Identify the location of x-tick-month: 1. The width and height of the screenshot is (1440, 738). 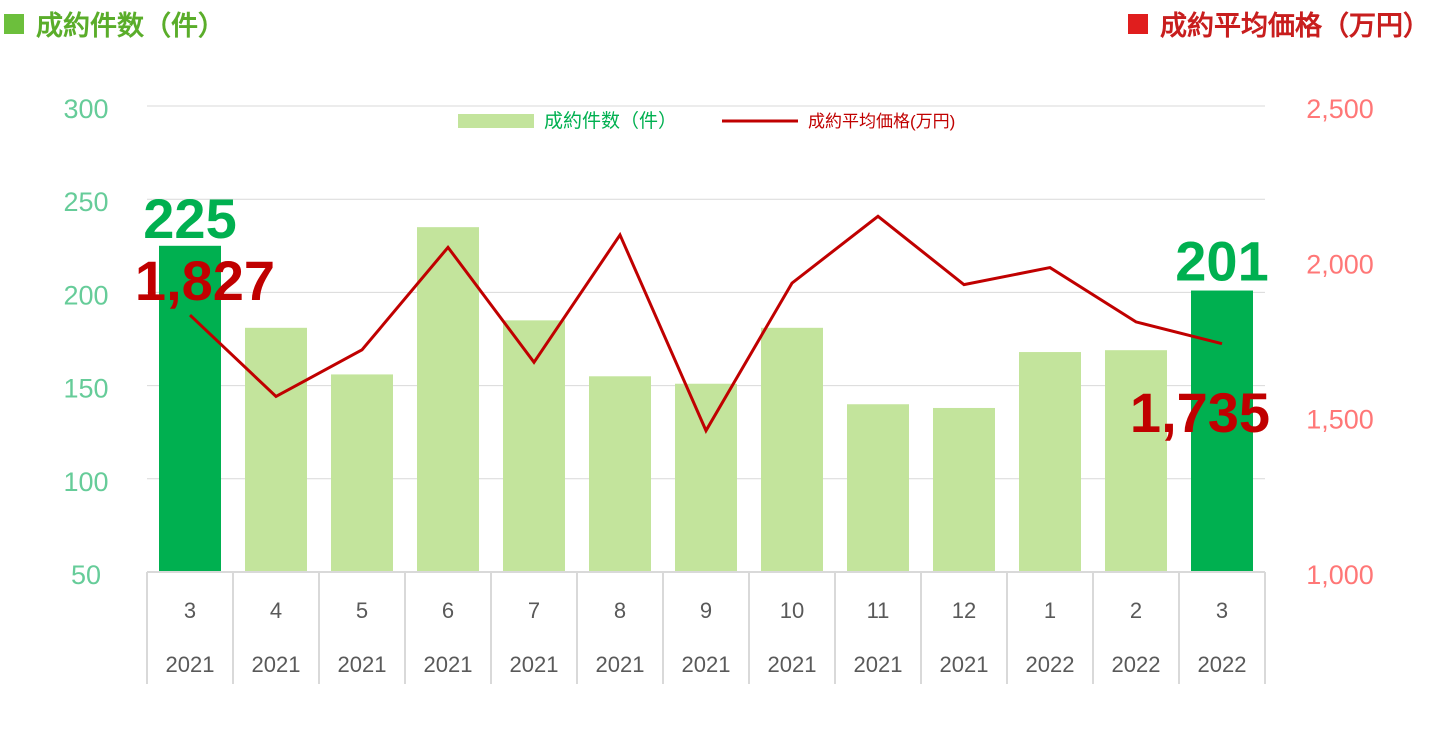
(1050, 610).